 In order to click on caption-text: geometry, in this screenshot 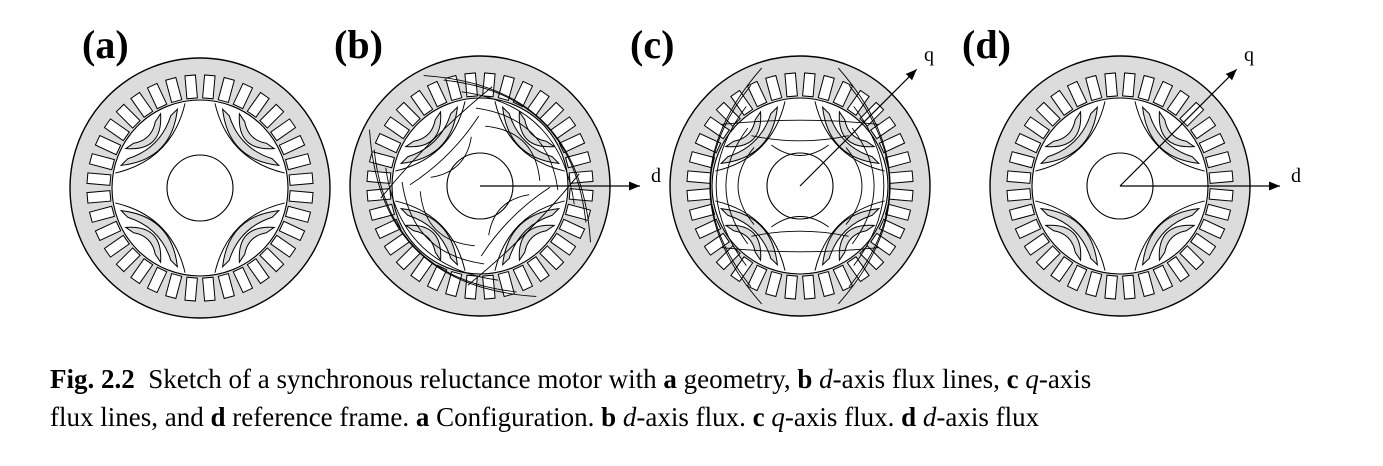, I will do `click(737, 379)`.